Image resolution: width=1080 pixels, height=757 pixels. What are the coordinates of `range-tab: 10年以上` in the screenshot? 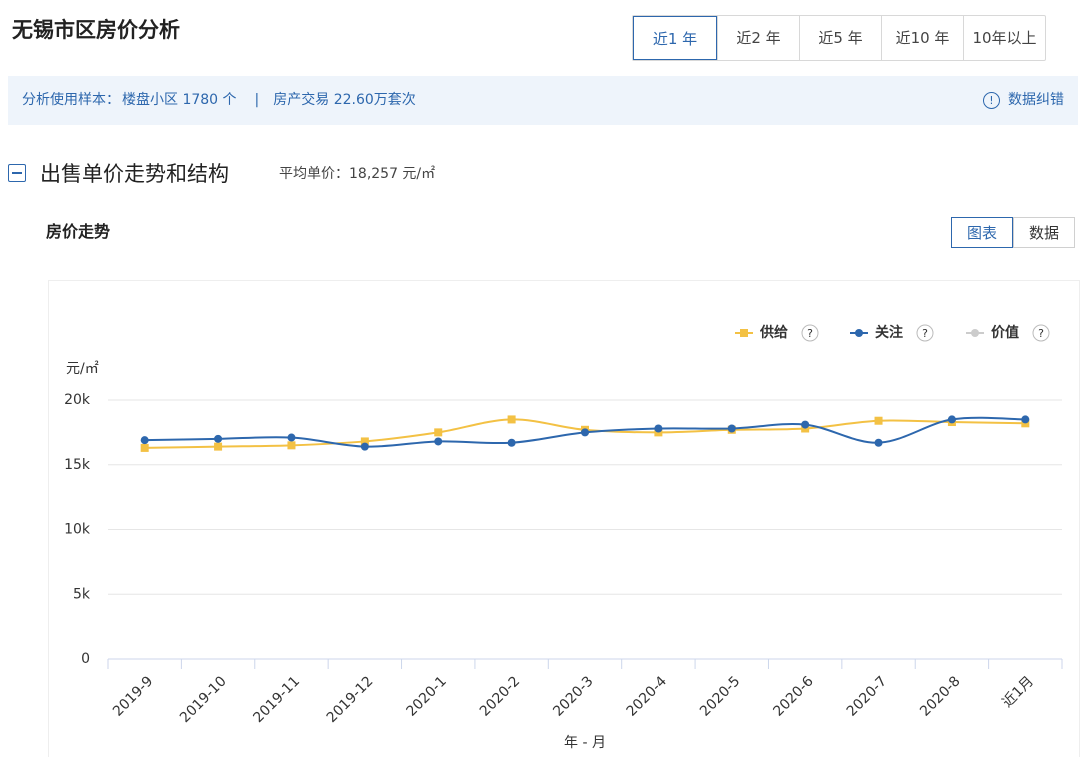 It's located at (1004, 38).